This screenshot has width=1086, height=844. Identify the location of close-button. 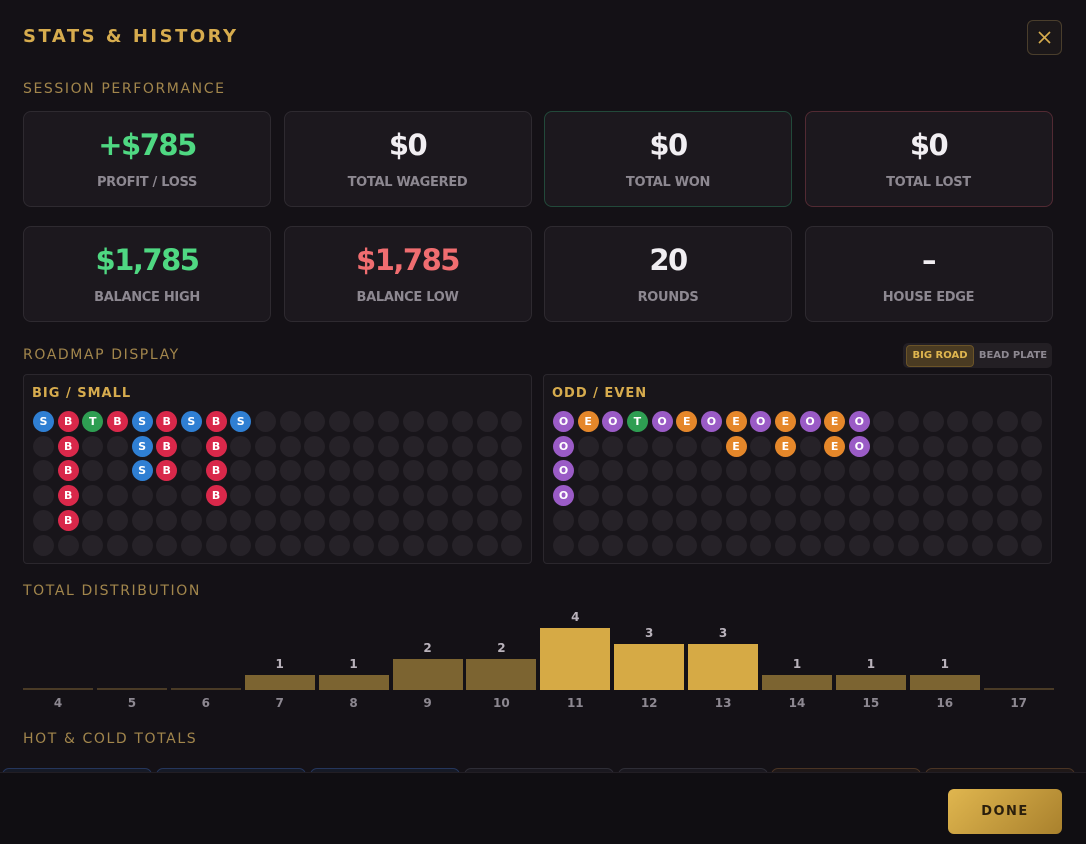
(1044, 37).